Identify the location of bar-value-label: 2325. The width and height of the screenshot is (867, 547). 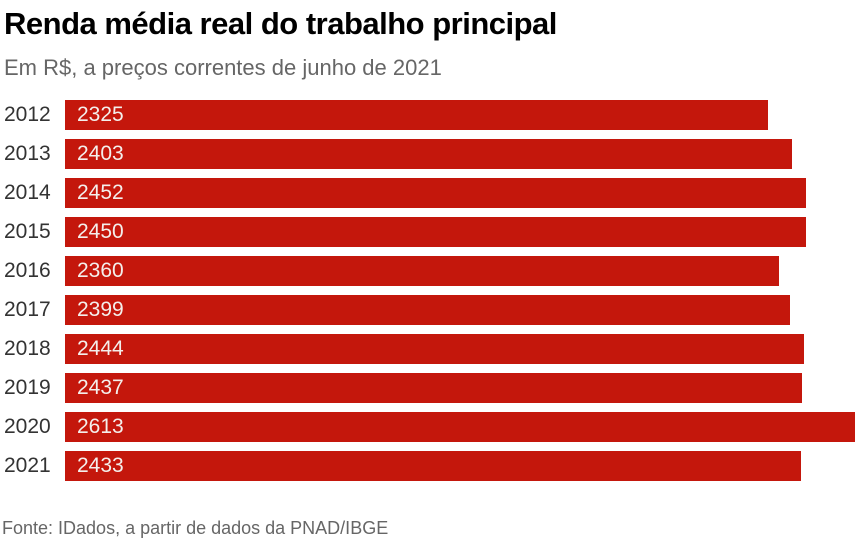
(100, 114).